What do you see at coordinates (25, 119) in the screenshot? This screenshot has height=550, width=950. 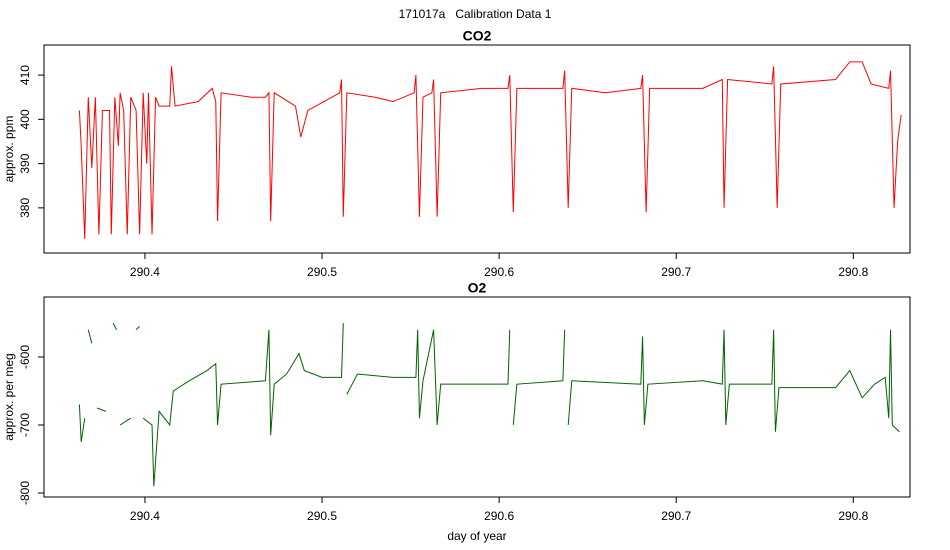 I see `y-tick-label: 400` at bounding box center [25, 119].